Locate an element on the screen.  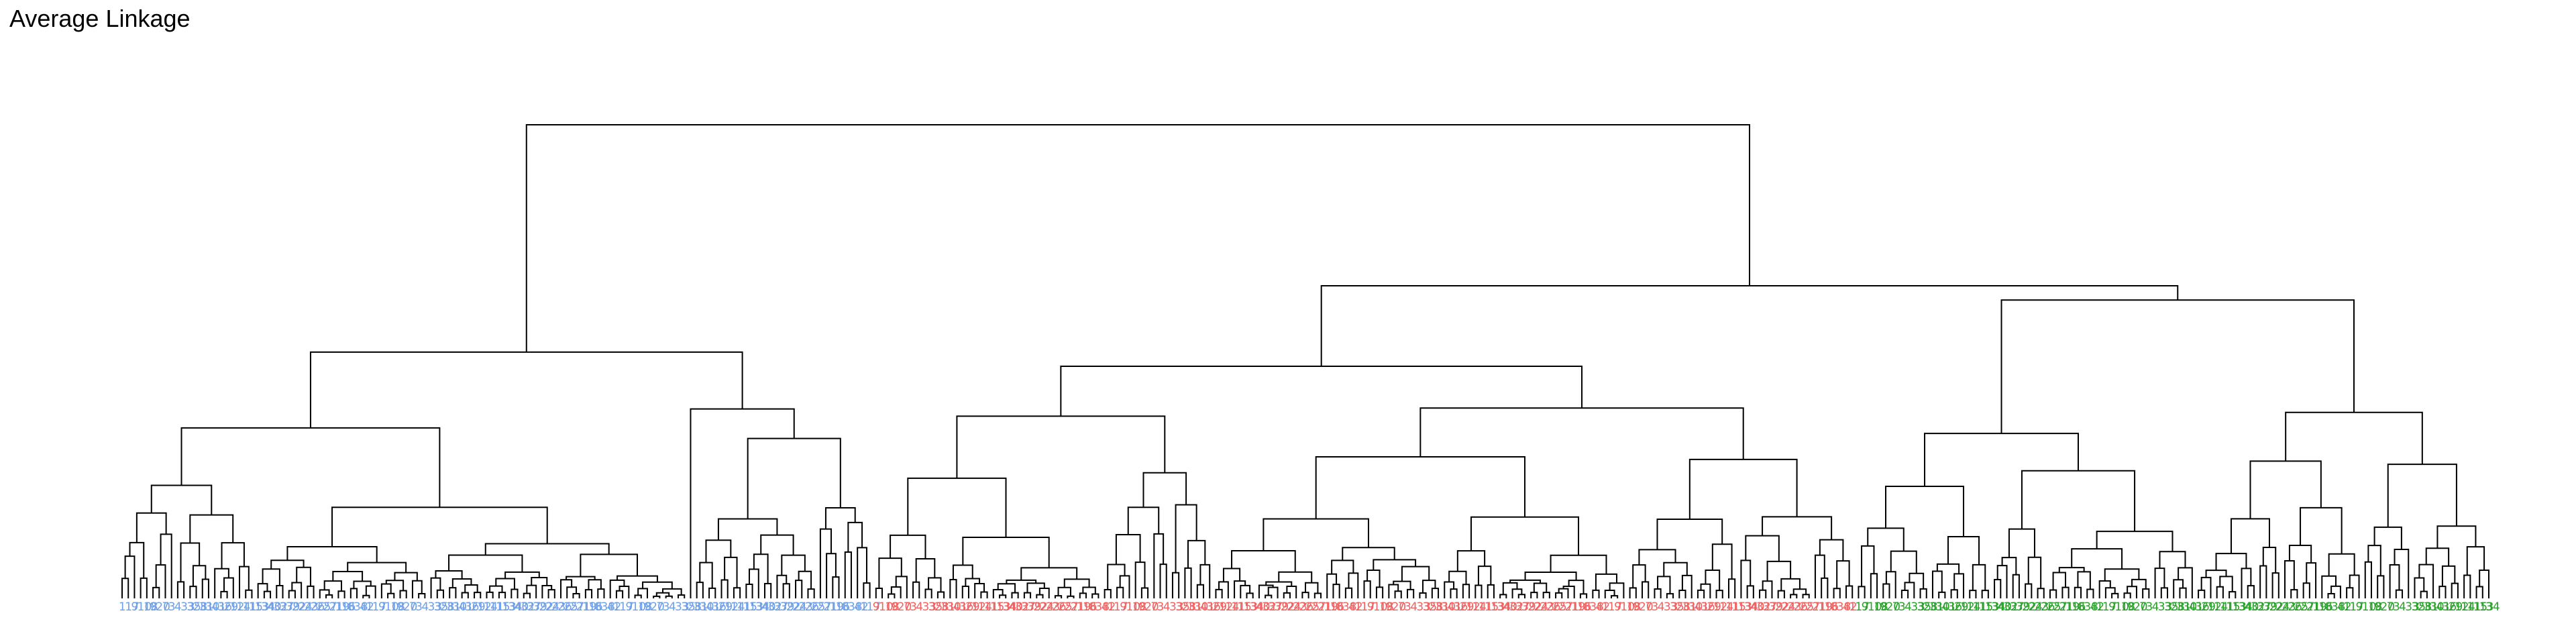
leaf-label: 12 is located at coordinates (237, 607).